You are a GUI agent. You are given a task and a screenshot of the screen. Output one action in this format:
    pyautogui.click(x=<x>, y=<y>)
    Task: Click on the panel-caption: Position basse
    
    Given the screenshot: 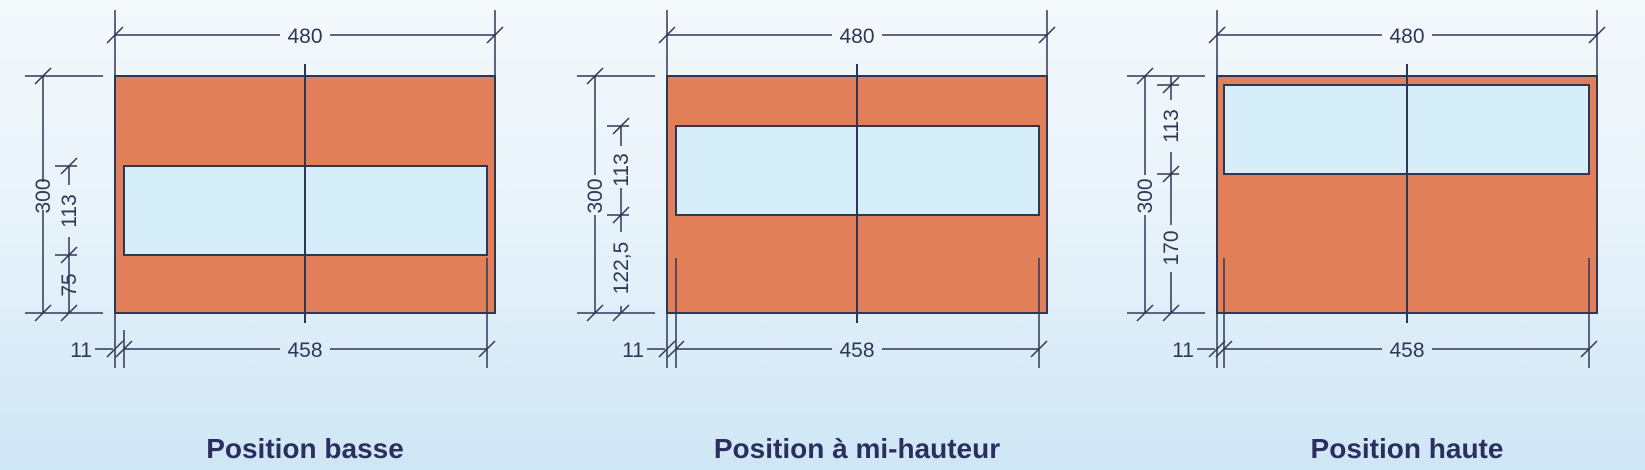 What is the action you would take?
    pyautogui.click(x=305, y=448)
    